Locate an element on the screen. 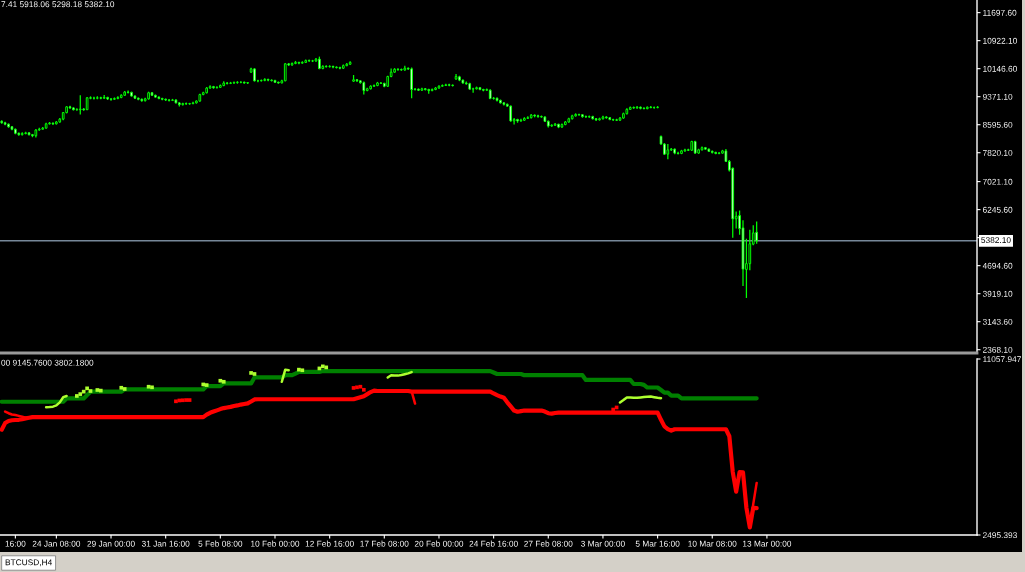 Image resolution: width=1025 pixels, height=572 pixels. x-tick-label: 5 Mar 16:00 is located at coordinates (657, 543).